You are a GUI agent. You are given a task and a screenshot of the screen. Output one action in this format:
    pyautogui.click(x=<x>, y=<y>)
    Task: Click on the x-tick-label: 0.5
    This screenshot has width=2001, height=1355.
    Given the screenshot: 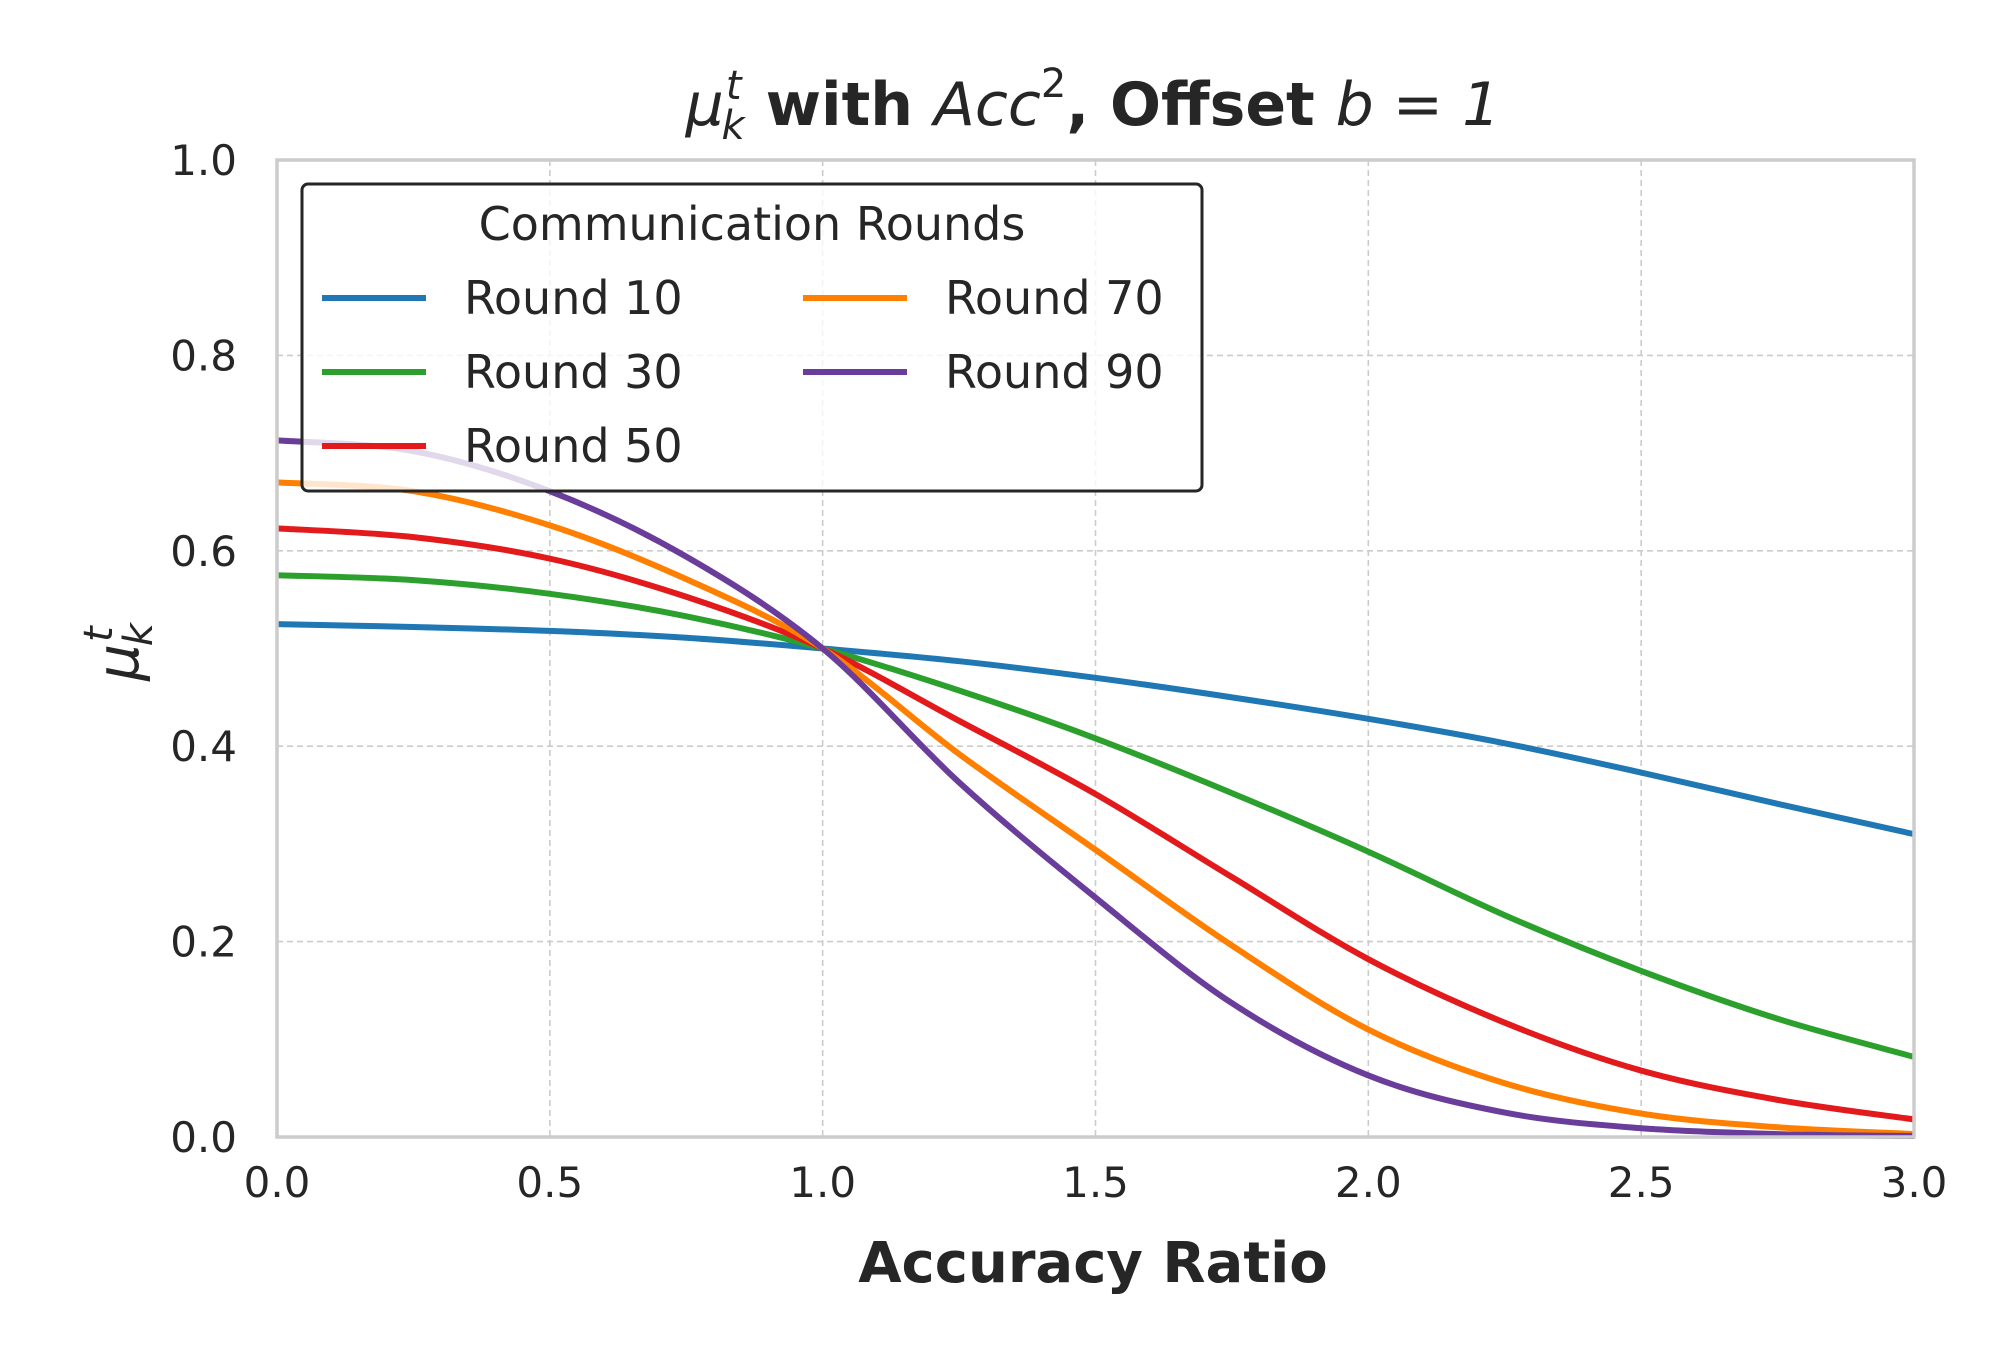 What is the action you would take?
    pyautogui.click(x=549, y=1182)
    